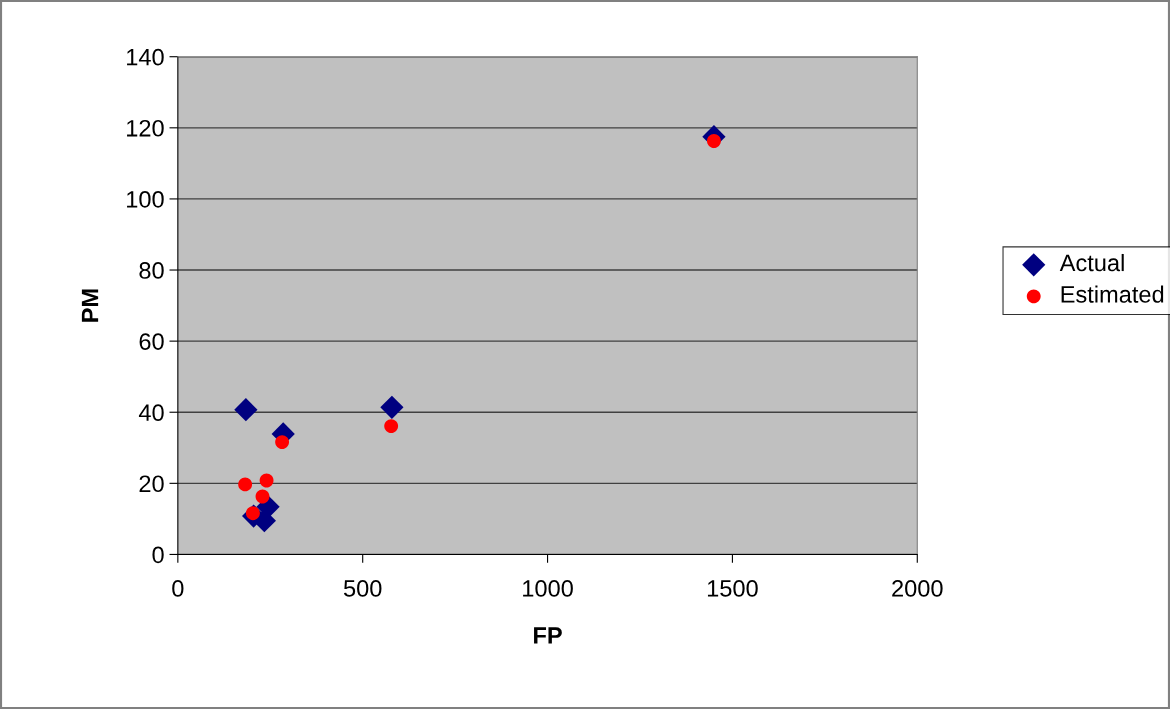  What do you see at coordinates (548, 588) in the screenshot?
I see `x-tick-label: 1000` at bounding box center [548, 588].